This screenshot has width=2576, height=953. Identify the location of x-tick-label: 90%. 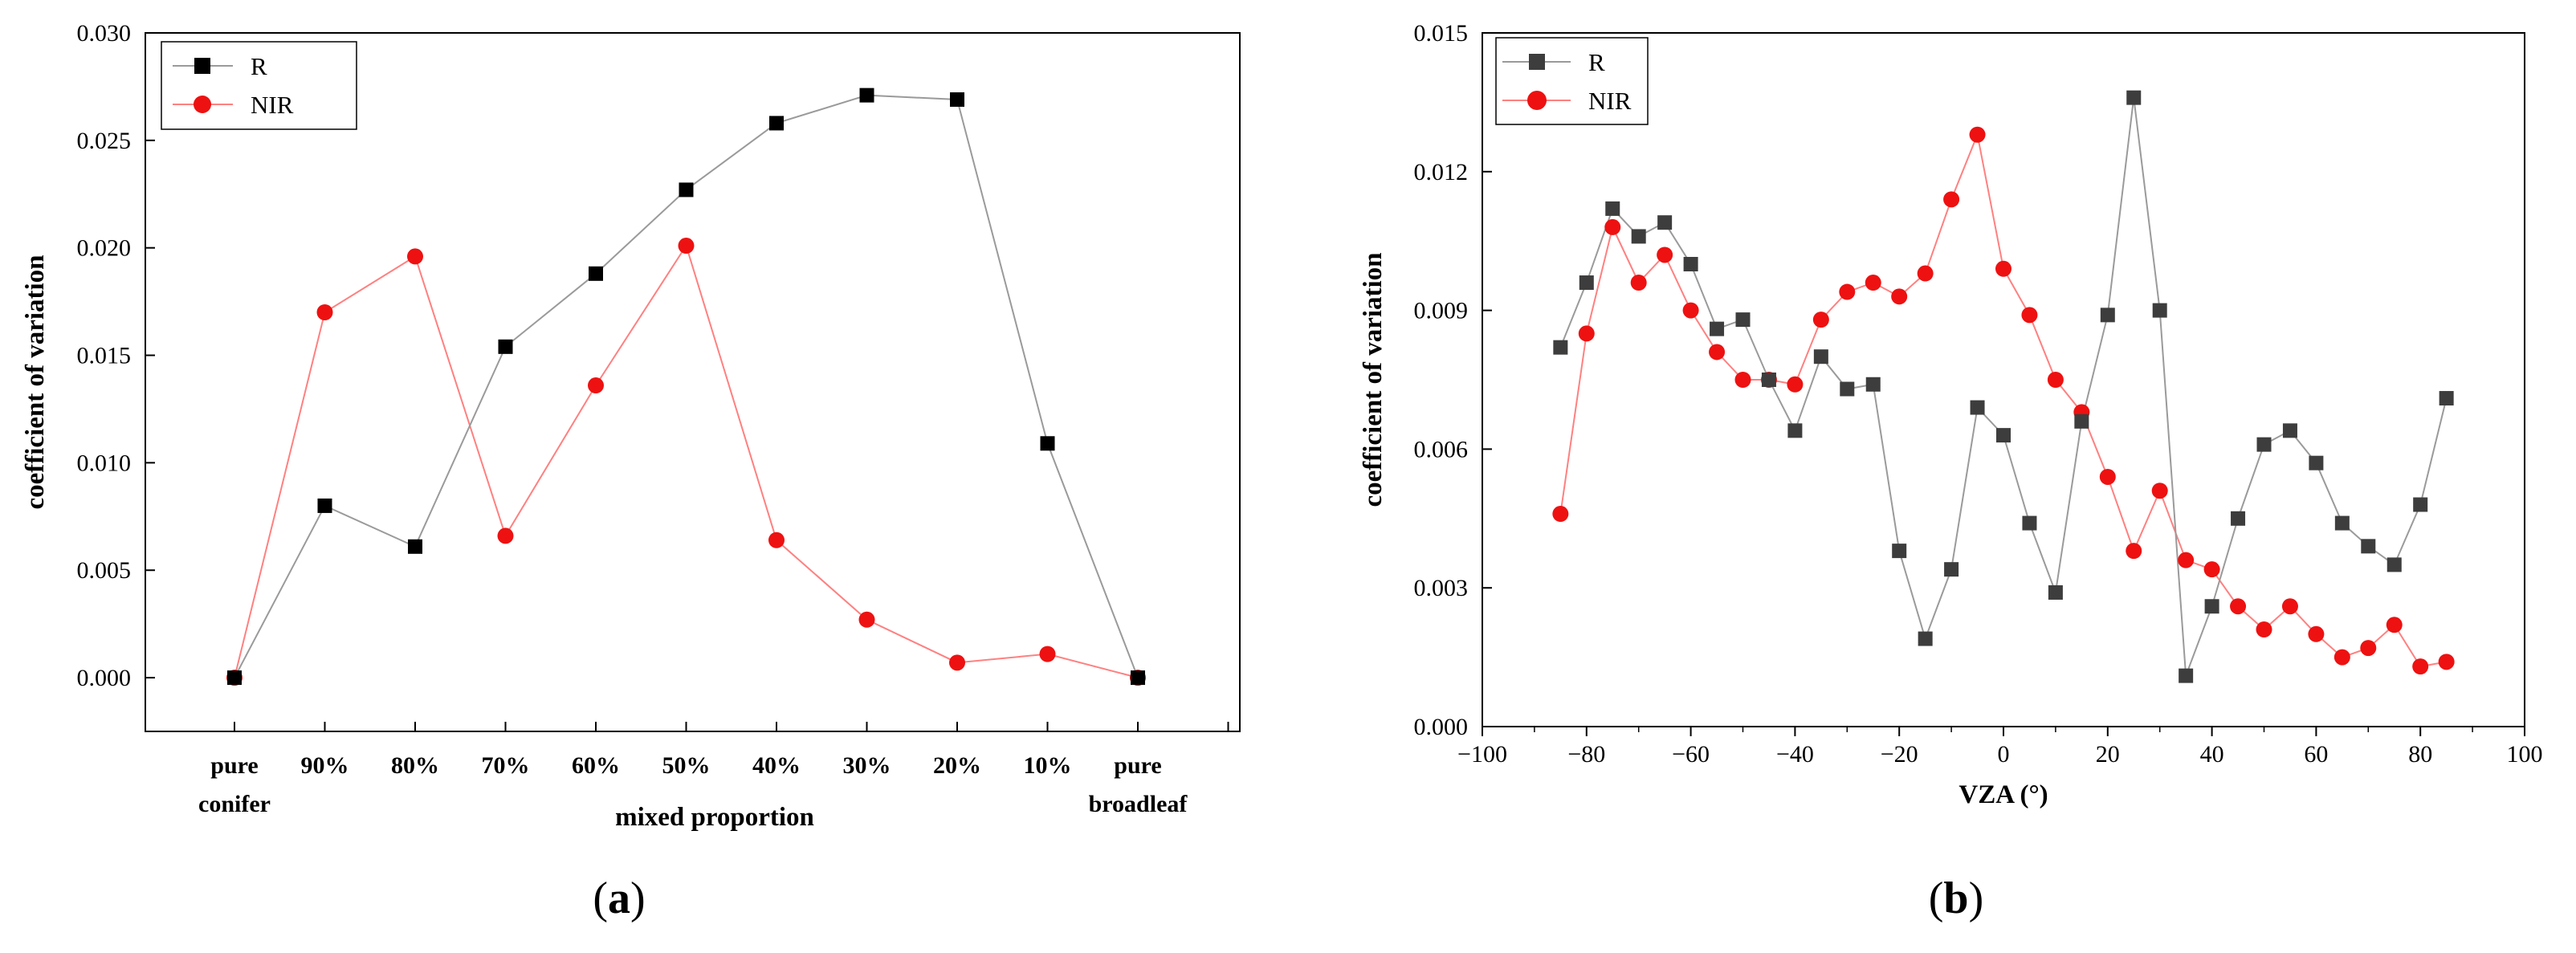
(325, 765).